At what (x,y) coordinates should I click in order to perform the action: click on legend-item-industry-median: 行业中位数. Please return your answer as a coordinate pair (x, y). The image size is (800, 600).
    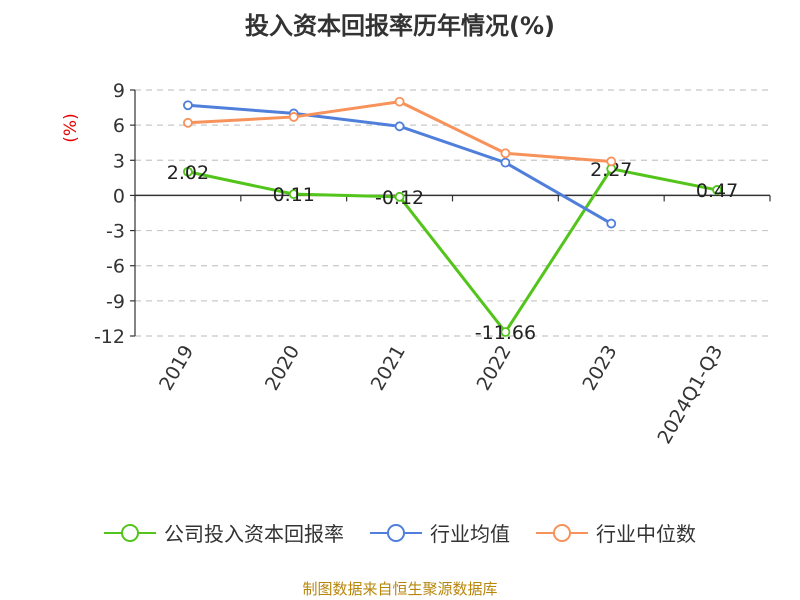
    Looking at the image, I should click on (616, 532).